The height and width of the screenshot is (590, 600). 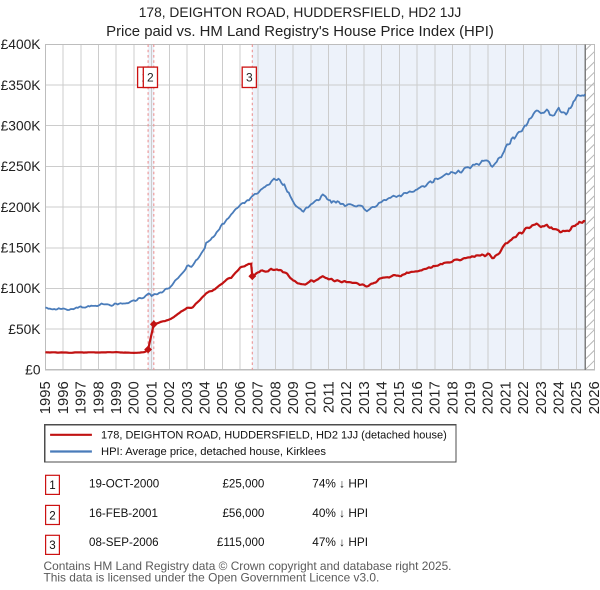 What do you see at coordinates (33, 370) in the screenshot?
I see `svg-text: £0` at bounding box center [33, 370].